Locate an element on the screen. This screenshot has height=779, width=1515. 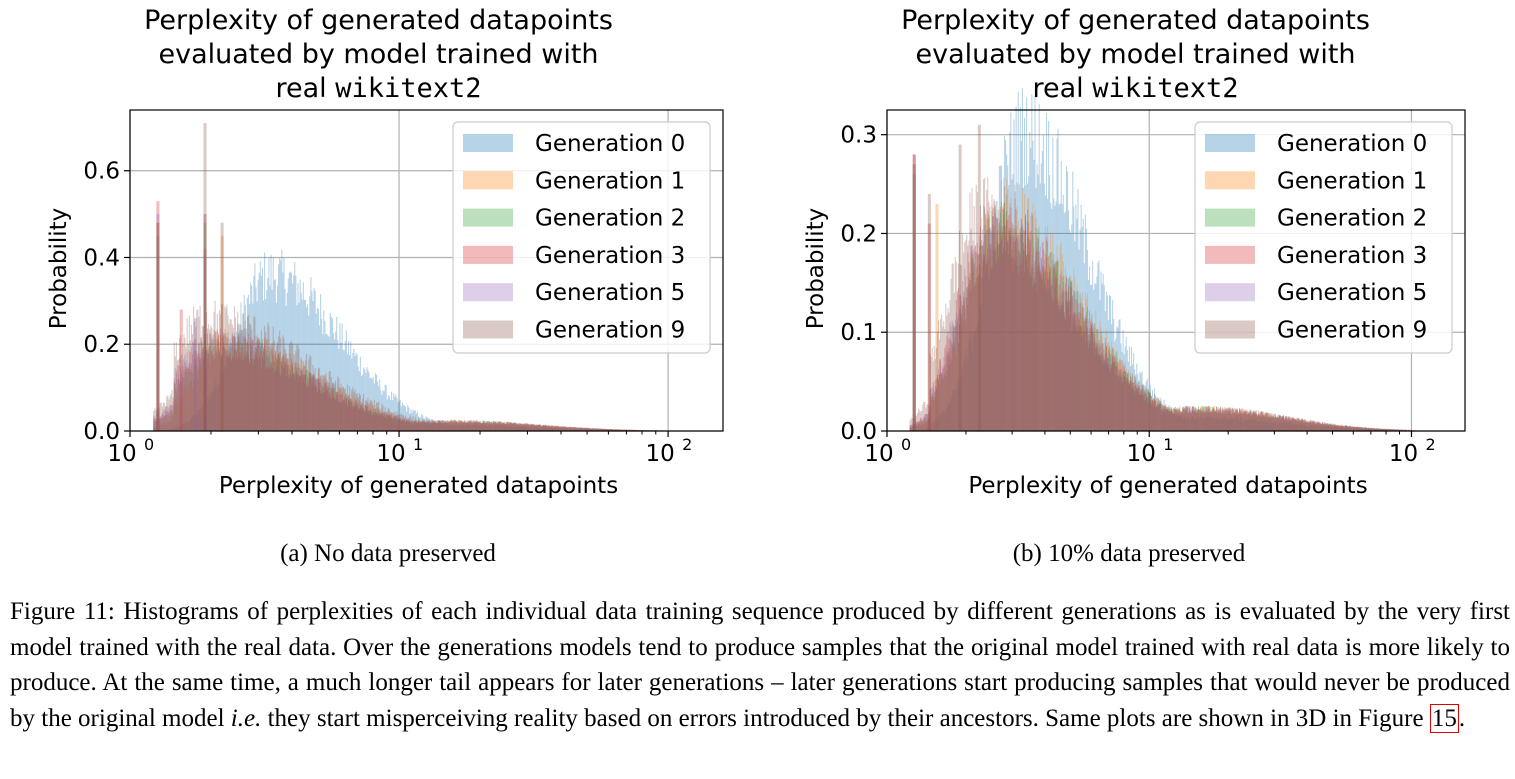
histogram-spike is located at coordinates (914, 302).